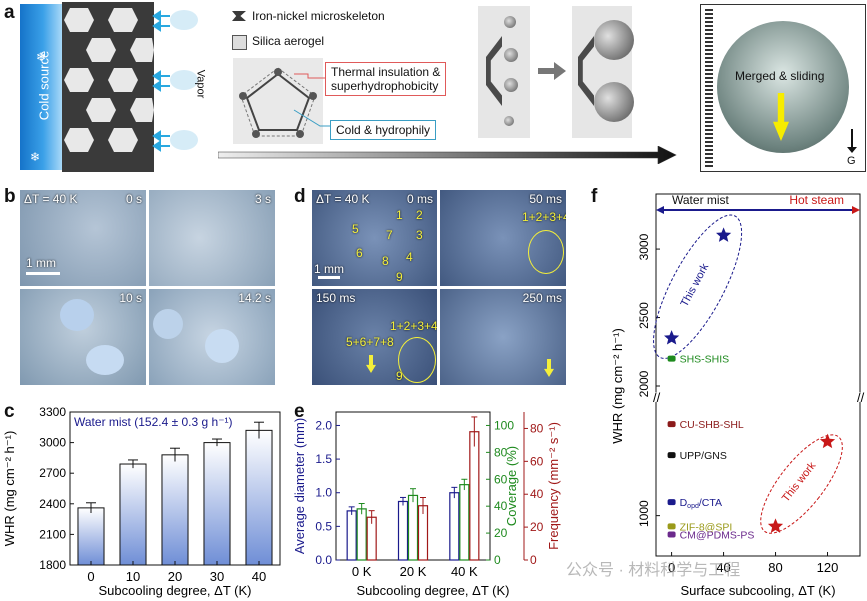  What do you see at coordinates (153, 422) in the screenshot?
I see `annotation: Water mist (152.4 ± 0.3 g h⁻¹)` at bounding box center [153, 422].